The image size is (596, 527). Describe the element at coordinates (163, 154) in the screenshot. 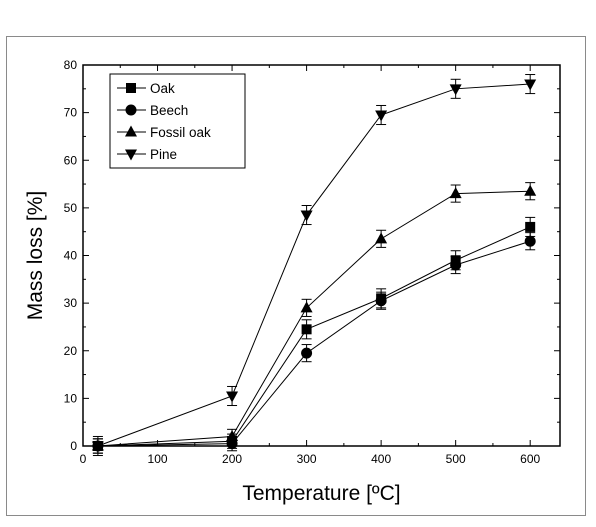

I see `legend-label-pine: Pine` at that location.